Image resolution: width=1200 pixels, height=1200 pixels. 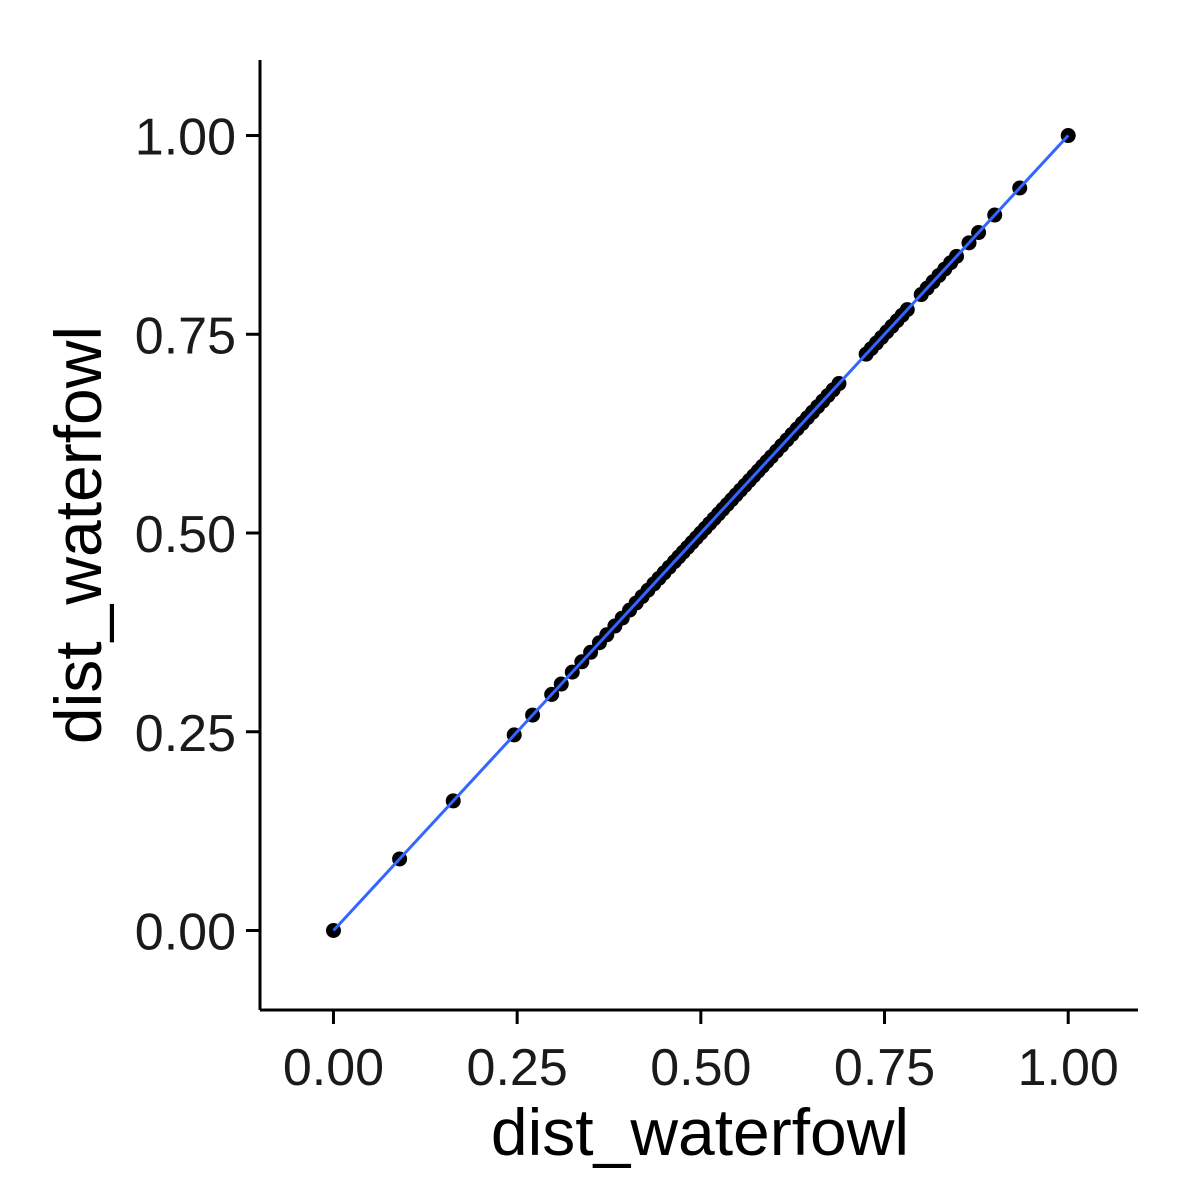 What do you see at coordinates (185, 933) in the screenshot?
I see `y-tick-label: 0.00` at bounding box center [185, 933].